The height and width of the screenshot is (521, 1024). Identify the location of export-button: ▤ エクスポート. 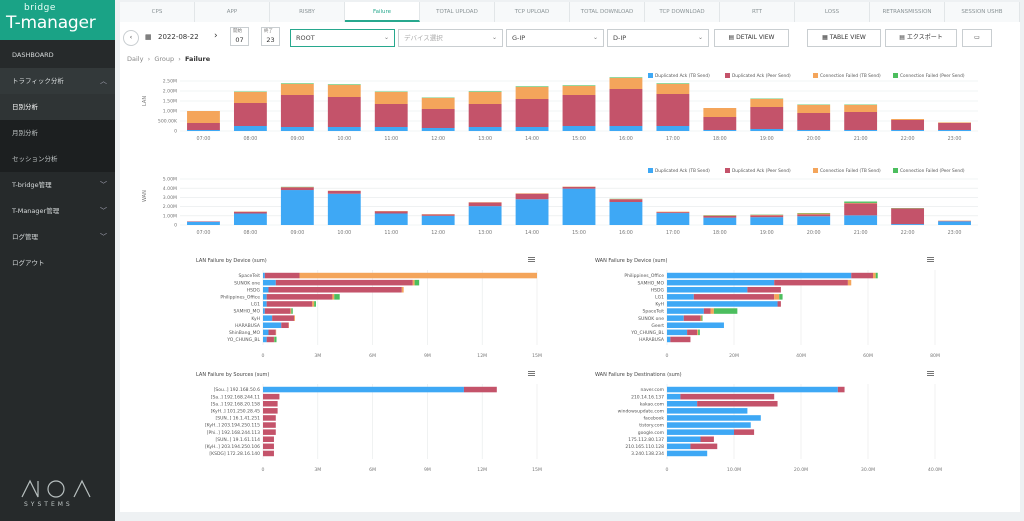
(921, 38).